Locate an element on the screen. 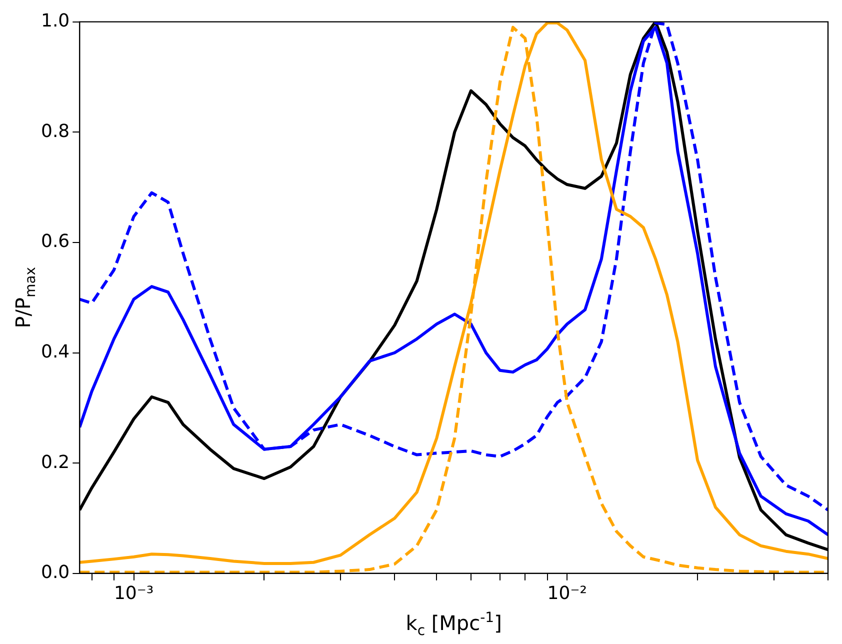  x-tick-label: 10⁻² is located at coordinates (567, 593).